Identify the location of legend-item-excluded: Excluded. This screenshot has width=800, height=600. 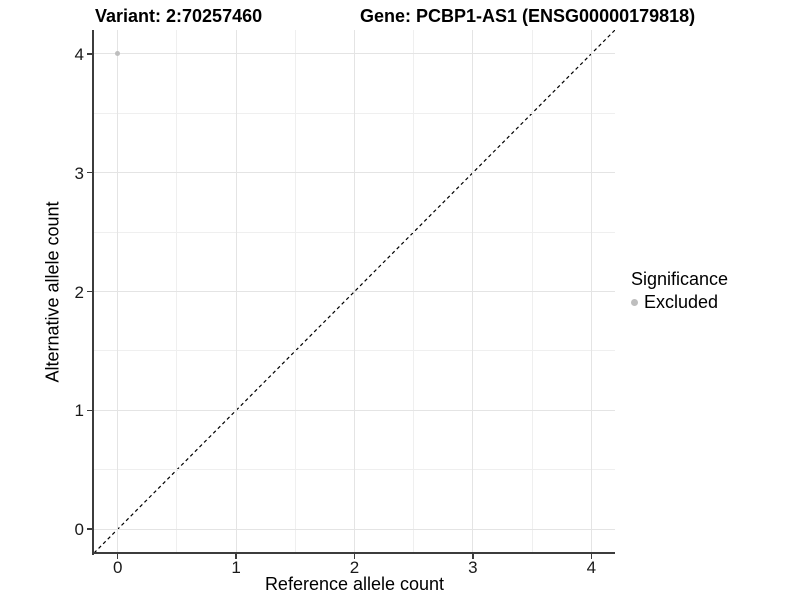
(679, 302).